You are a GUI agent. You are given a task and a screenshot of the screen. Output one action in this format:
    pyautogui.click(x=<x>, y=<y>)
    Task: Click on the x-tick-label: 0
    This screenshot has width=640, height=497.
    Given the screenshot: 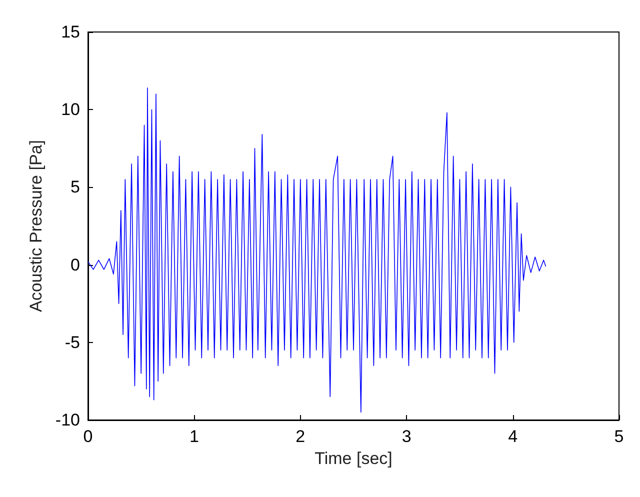 What is the action you would take?
    pyautogui.click(x=88, y=436)
    